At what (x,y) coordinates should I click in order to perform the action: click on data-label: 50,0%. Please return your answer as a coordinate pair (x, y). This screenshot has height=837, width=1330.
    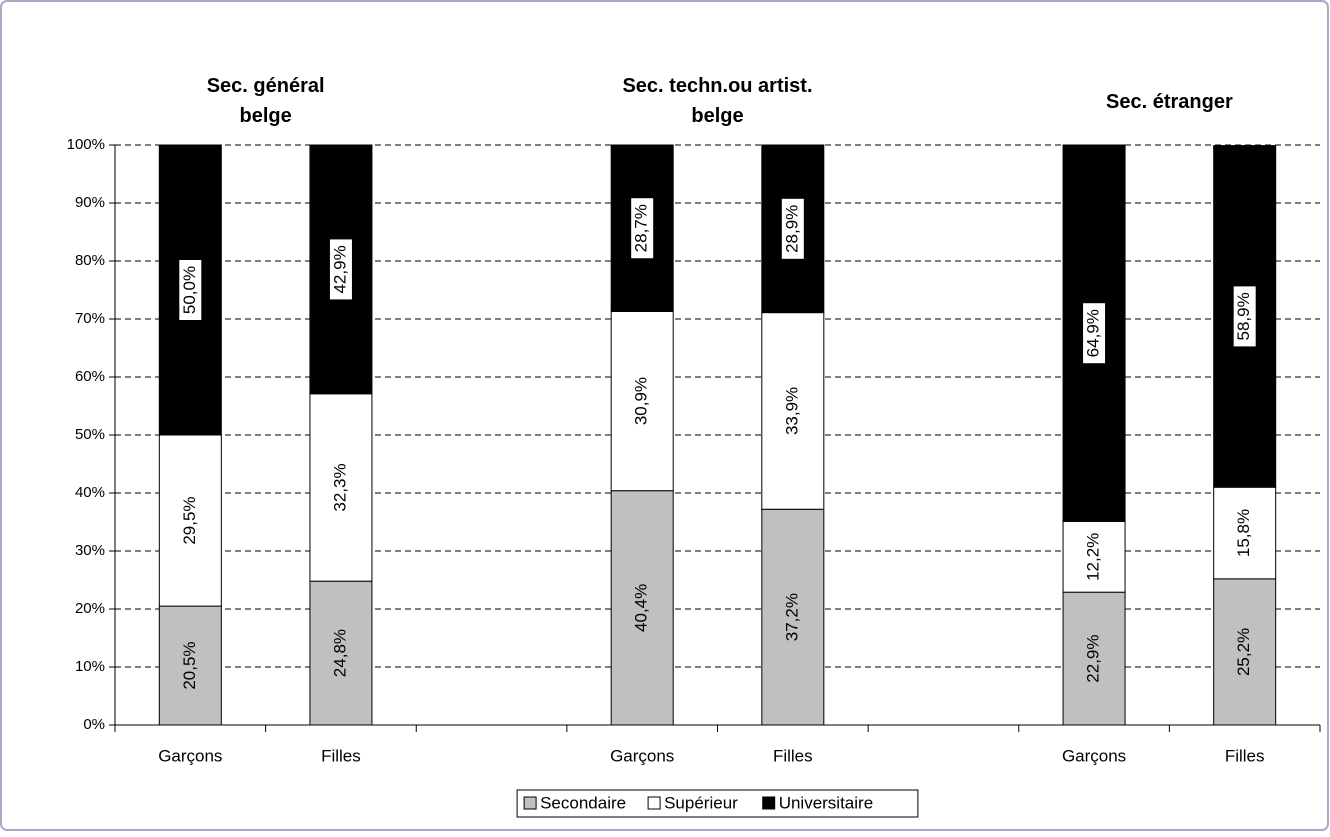
    Looking at the image, I should click on (189, 290).